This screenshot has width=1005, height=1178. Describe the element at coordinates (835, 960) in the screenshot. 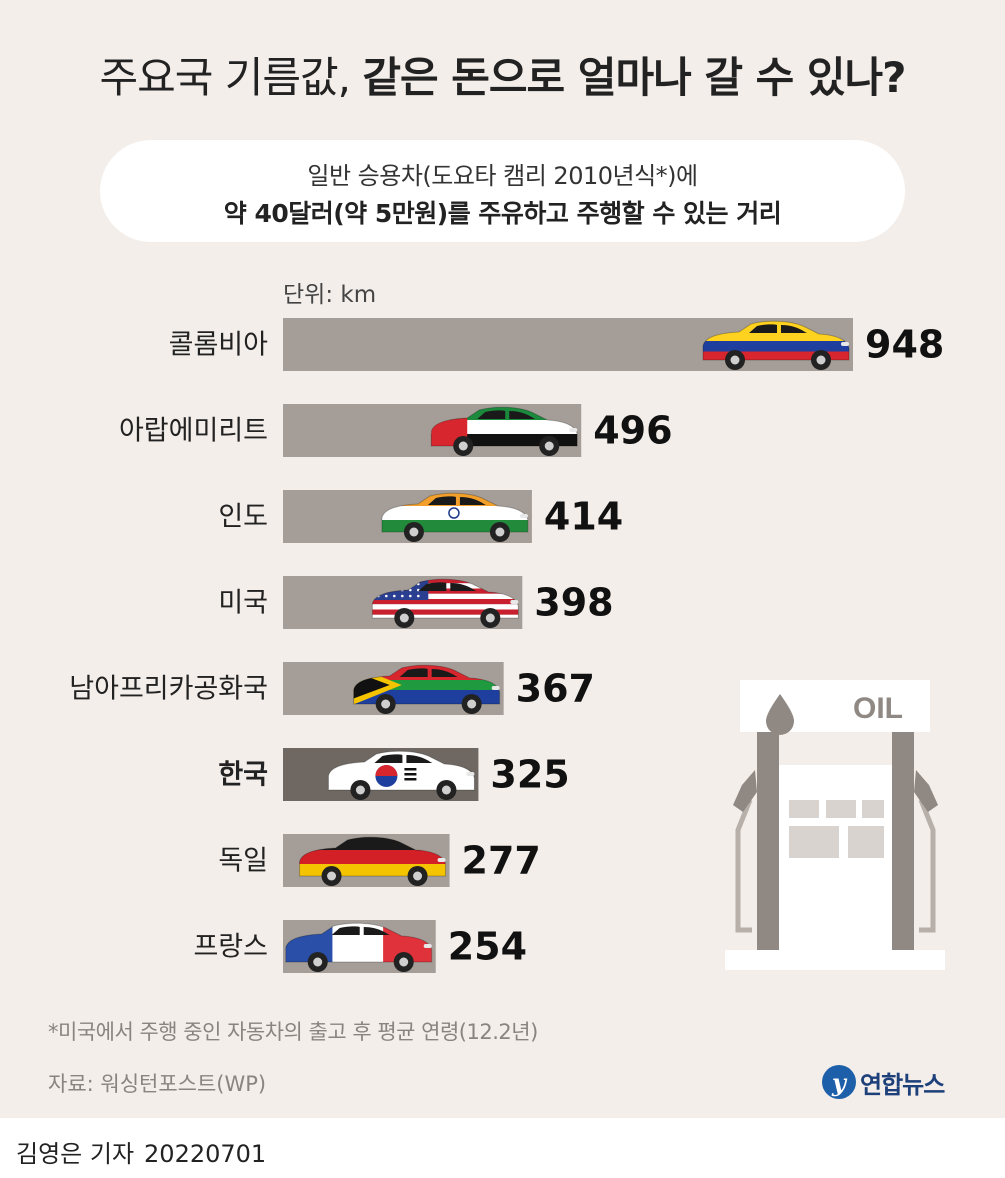

I see `pump-base` at that location.